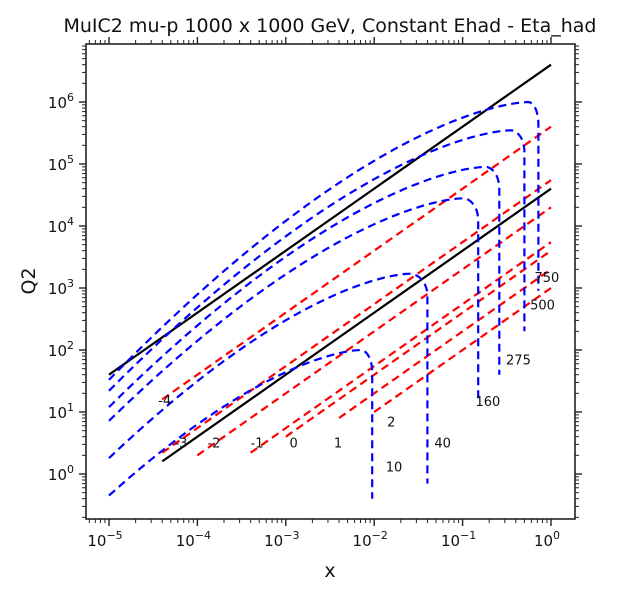  I want to click on y-tick-label: 10⁴, so click(61, 225).